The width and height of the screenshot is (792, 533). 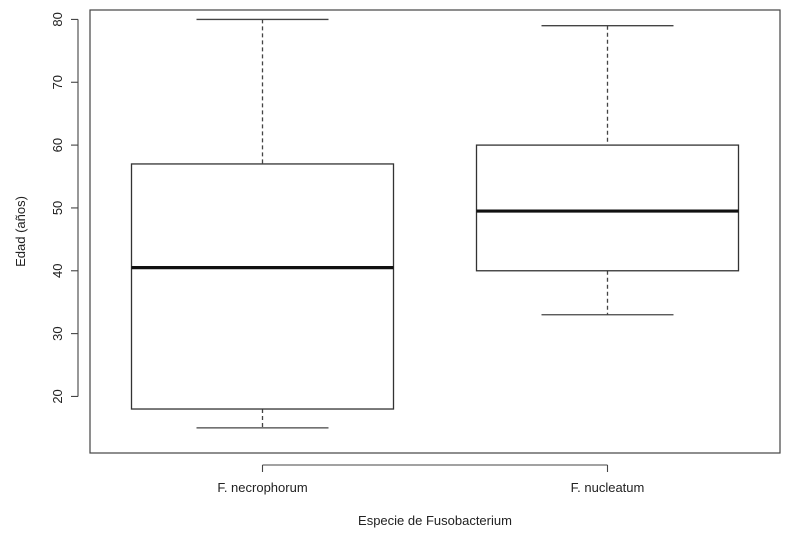 I want to click on y-tick-label: 30, so click(x=57, y=333).